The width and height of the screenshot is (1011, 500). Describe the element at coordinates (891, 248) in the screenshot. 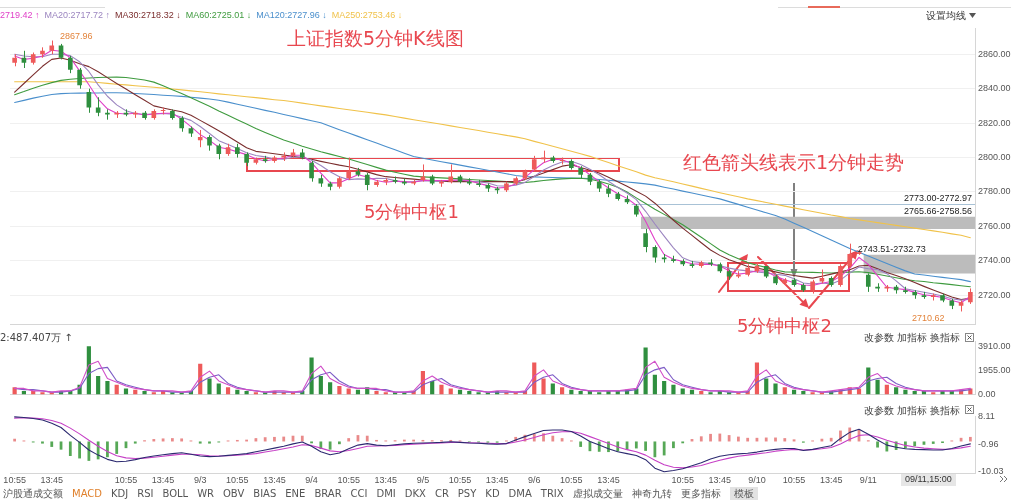

I see `band-label: 2743.51-2732.73` at that location.